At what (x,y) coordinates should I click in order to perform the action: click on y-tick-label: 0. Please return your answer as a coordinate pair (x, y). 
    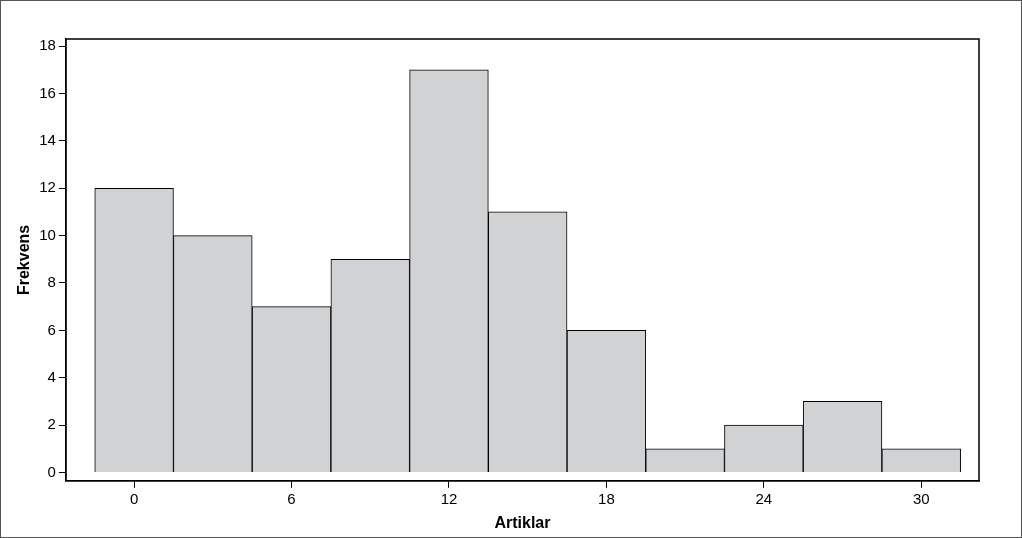
    Looking at the image, I should click on (51, 471).